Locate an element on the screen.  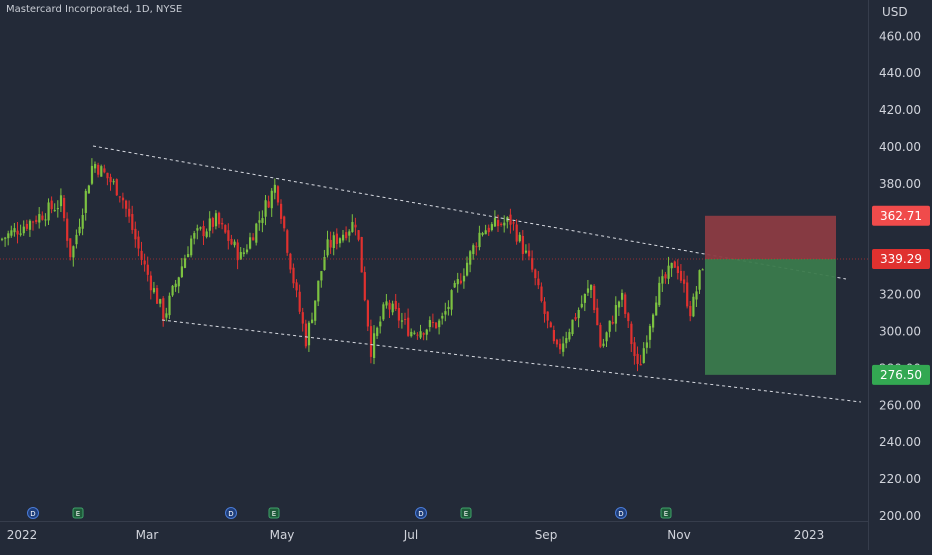
x-axis: 2022 Mar May Jul Sep Nov 2023 is located at coordinates (416, 535).